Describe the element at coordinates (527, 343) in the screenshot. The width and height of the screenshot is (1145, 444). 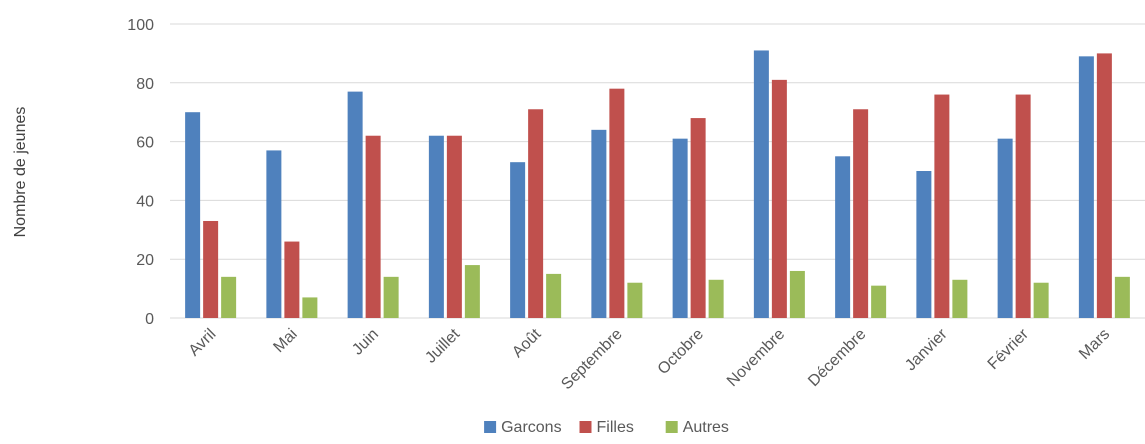
I see `x-tick-label: Août` at that location.